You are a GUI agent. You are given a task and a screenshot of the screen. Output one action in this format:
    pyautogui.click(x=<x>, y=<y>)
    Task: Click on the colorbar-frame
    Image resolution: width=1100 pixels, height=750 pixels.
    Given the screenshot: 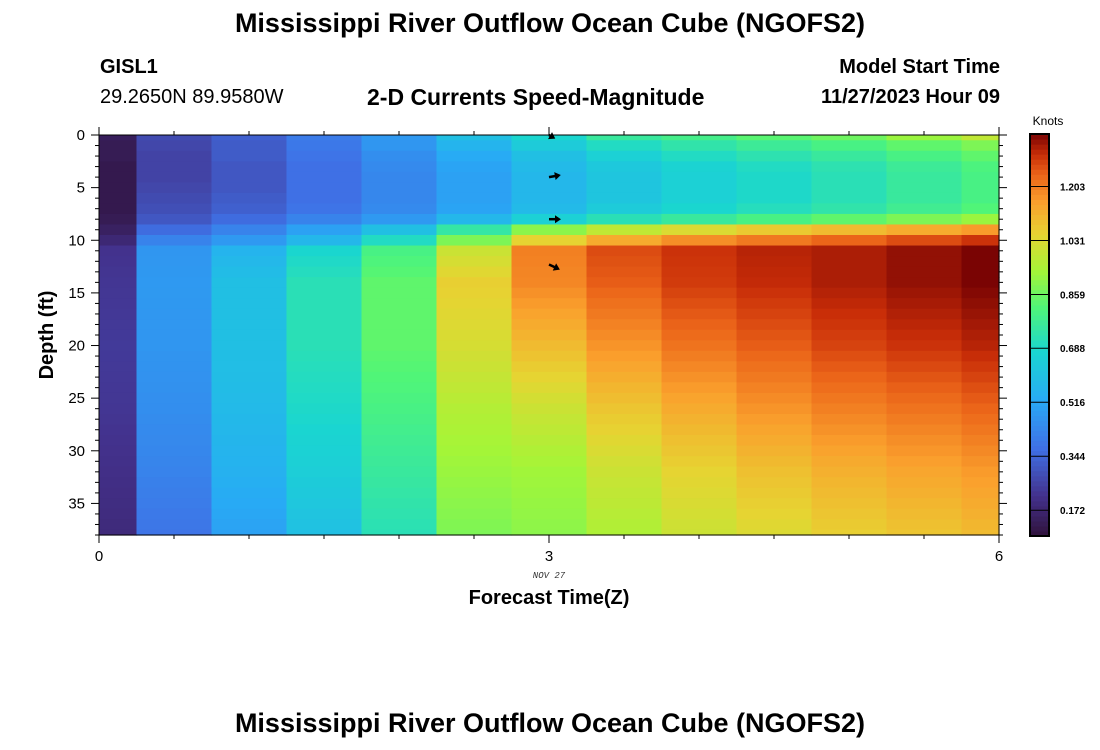 What is the action you would take?
    pyautogui.click(x=1039, y=335)
    